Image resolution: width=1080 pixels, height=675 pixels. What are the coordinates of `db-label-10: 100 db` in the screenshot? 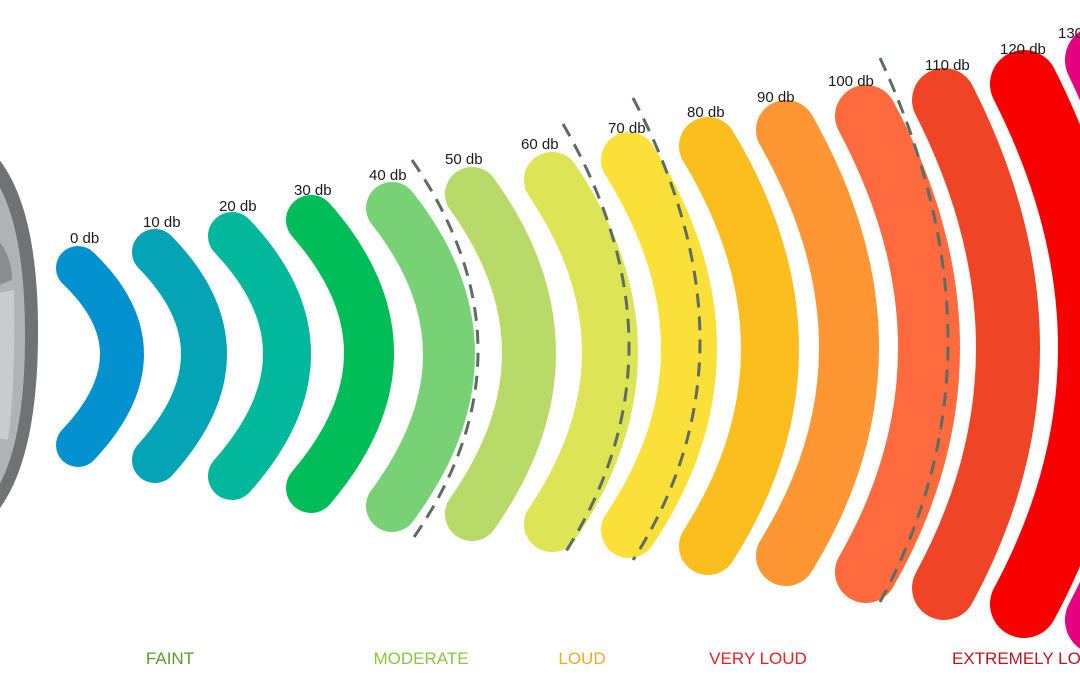 It's located at (851, 81).